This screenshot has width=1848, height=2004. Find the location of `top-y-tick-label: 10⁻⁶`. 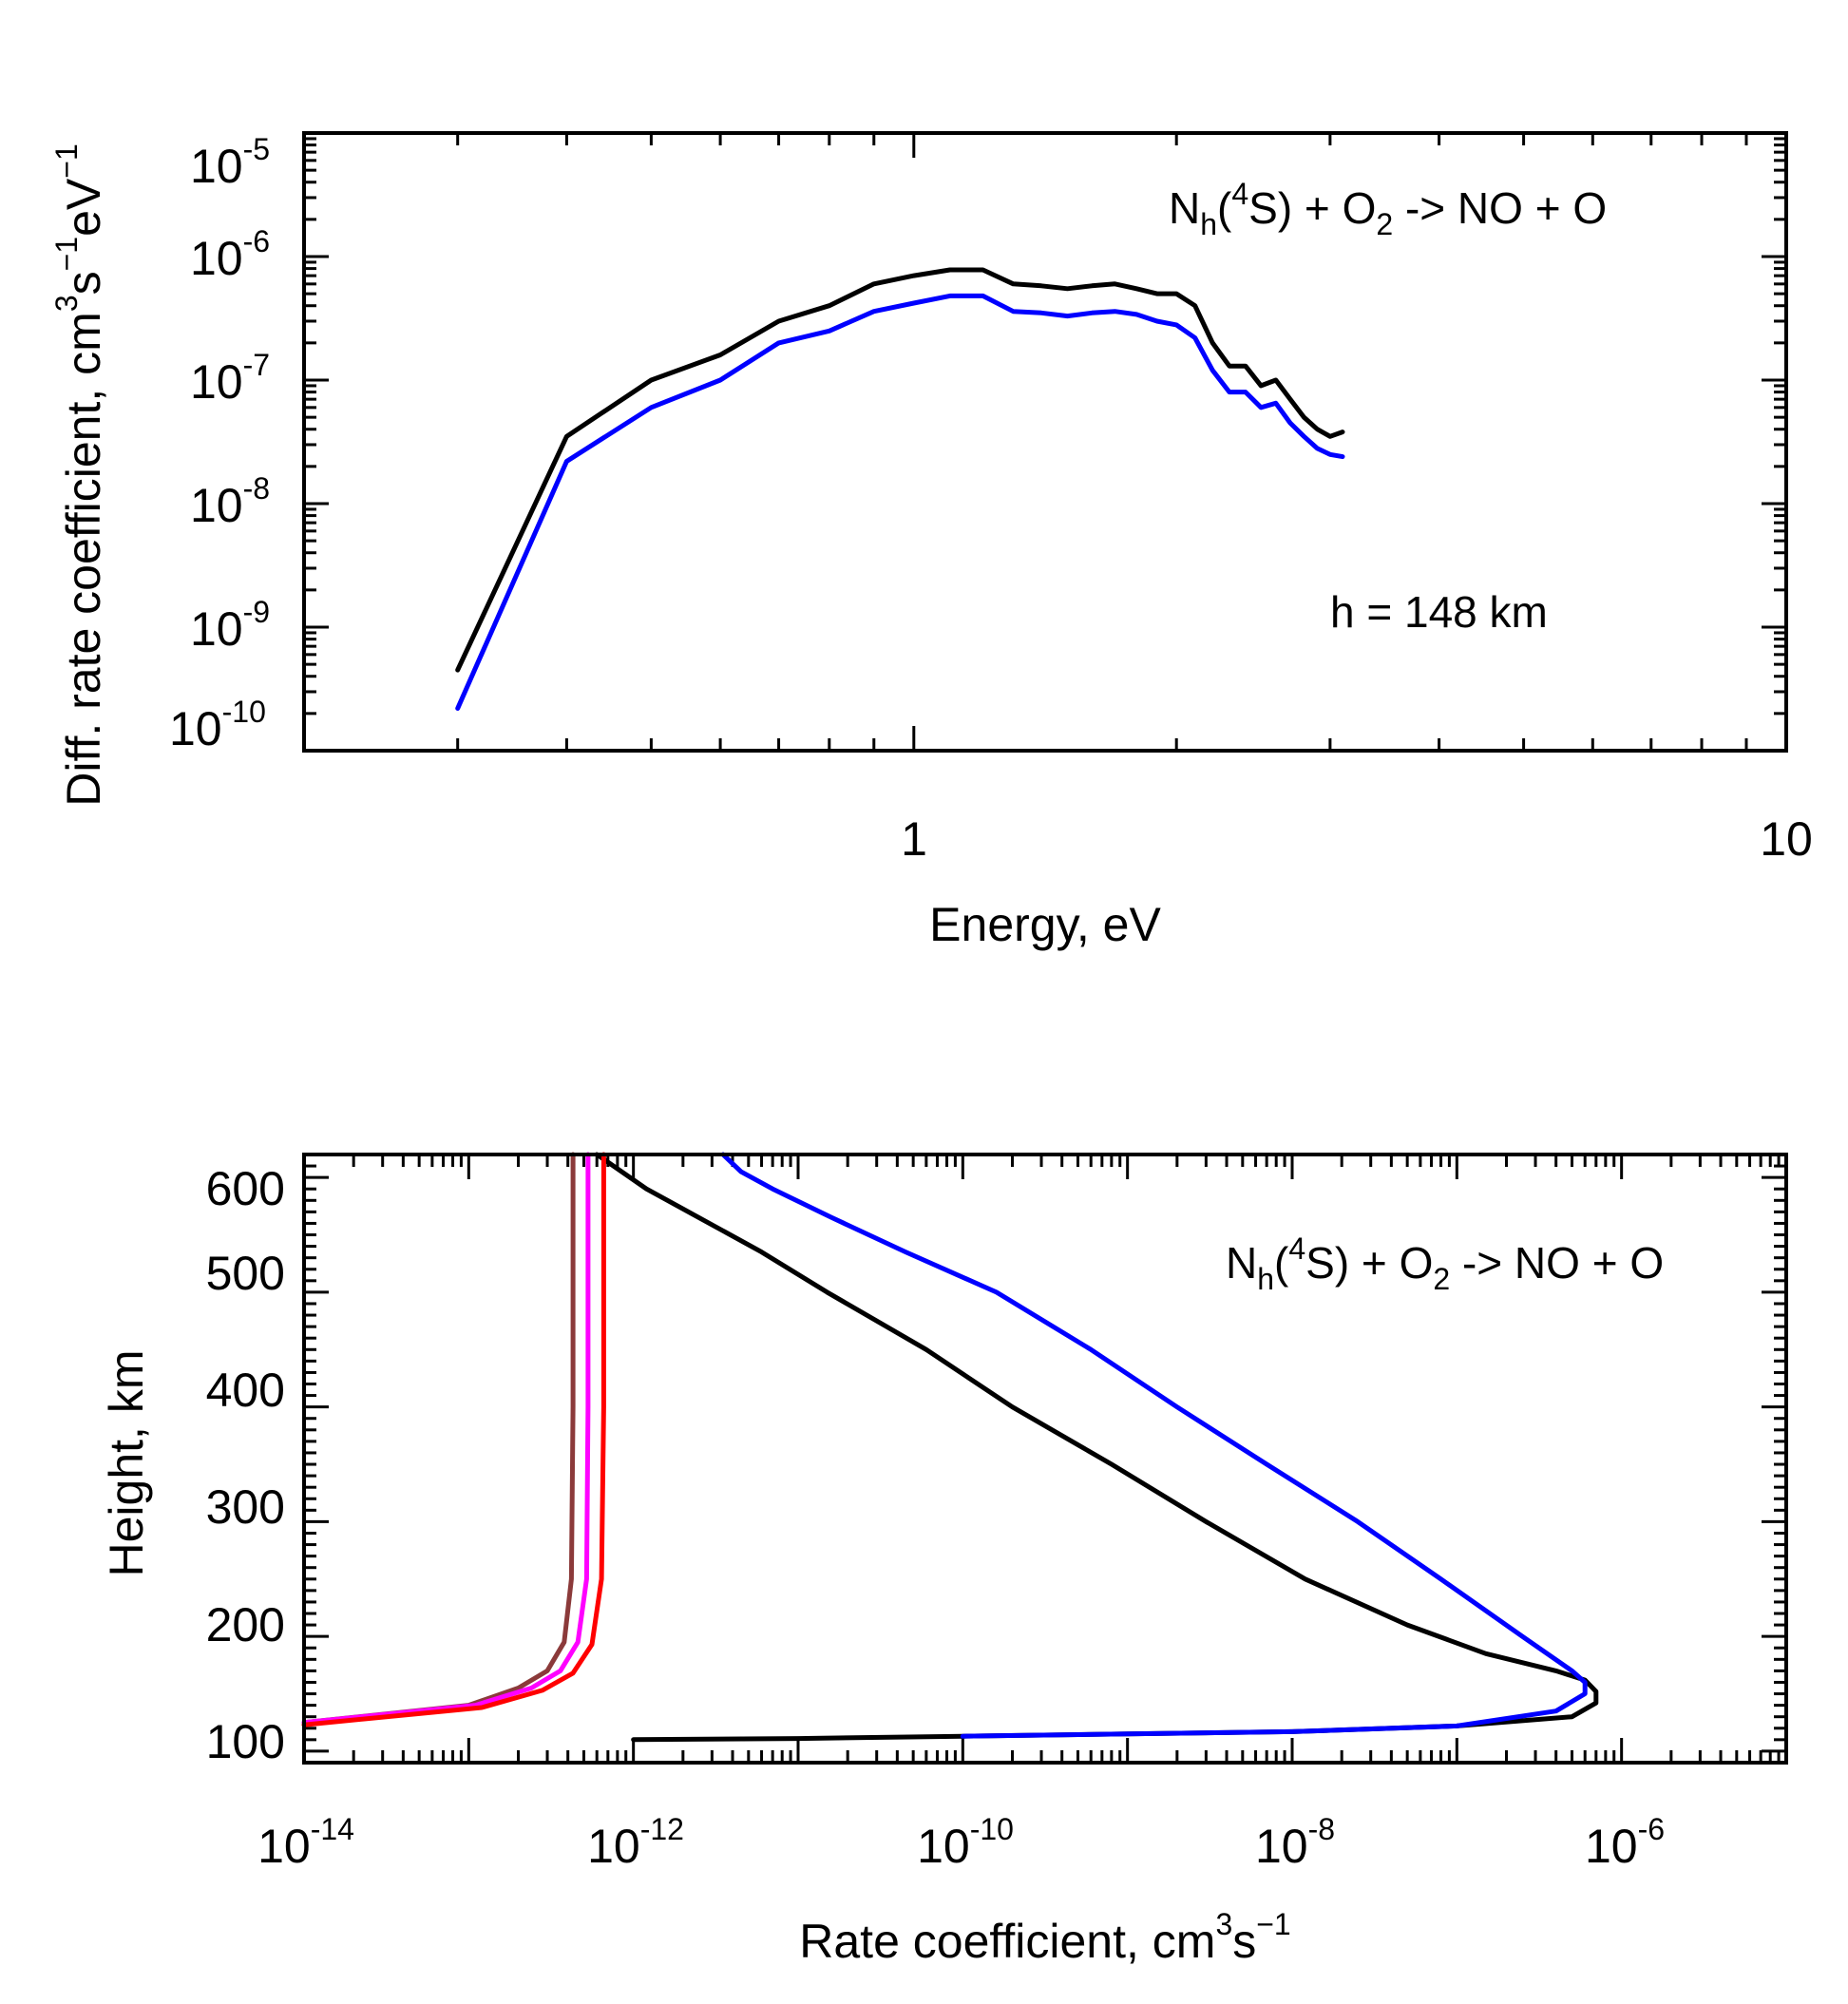

top-y-tick-label: 10⁻⁶ is located at coordinates (230, 255).